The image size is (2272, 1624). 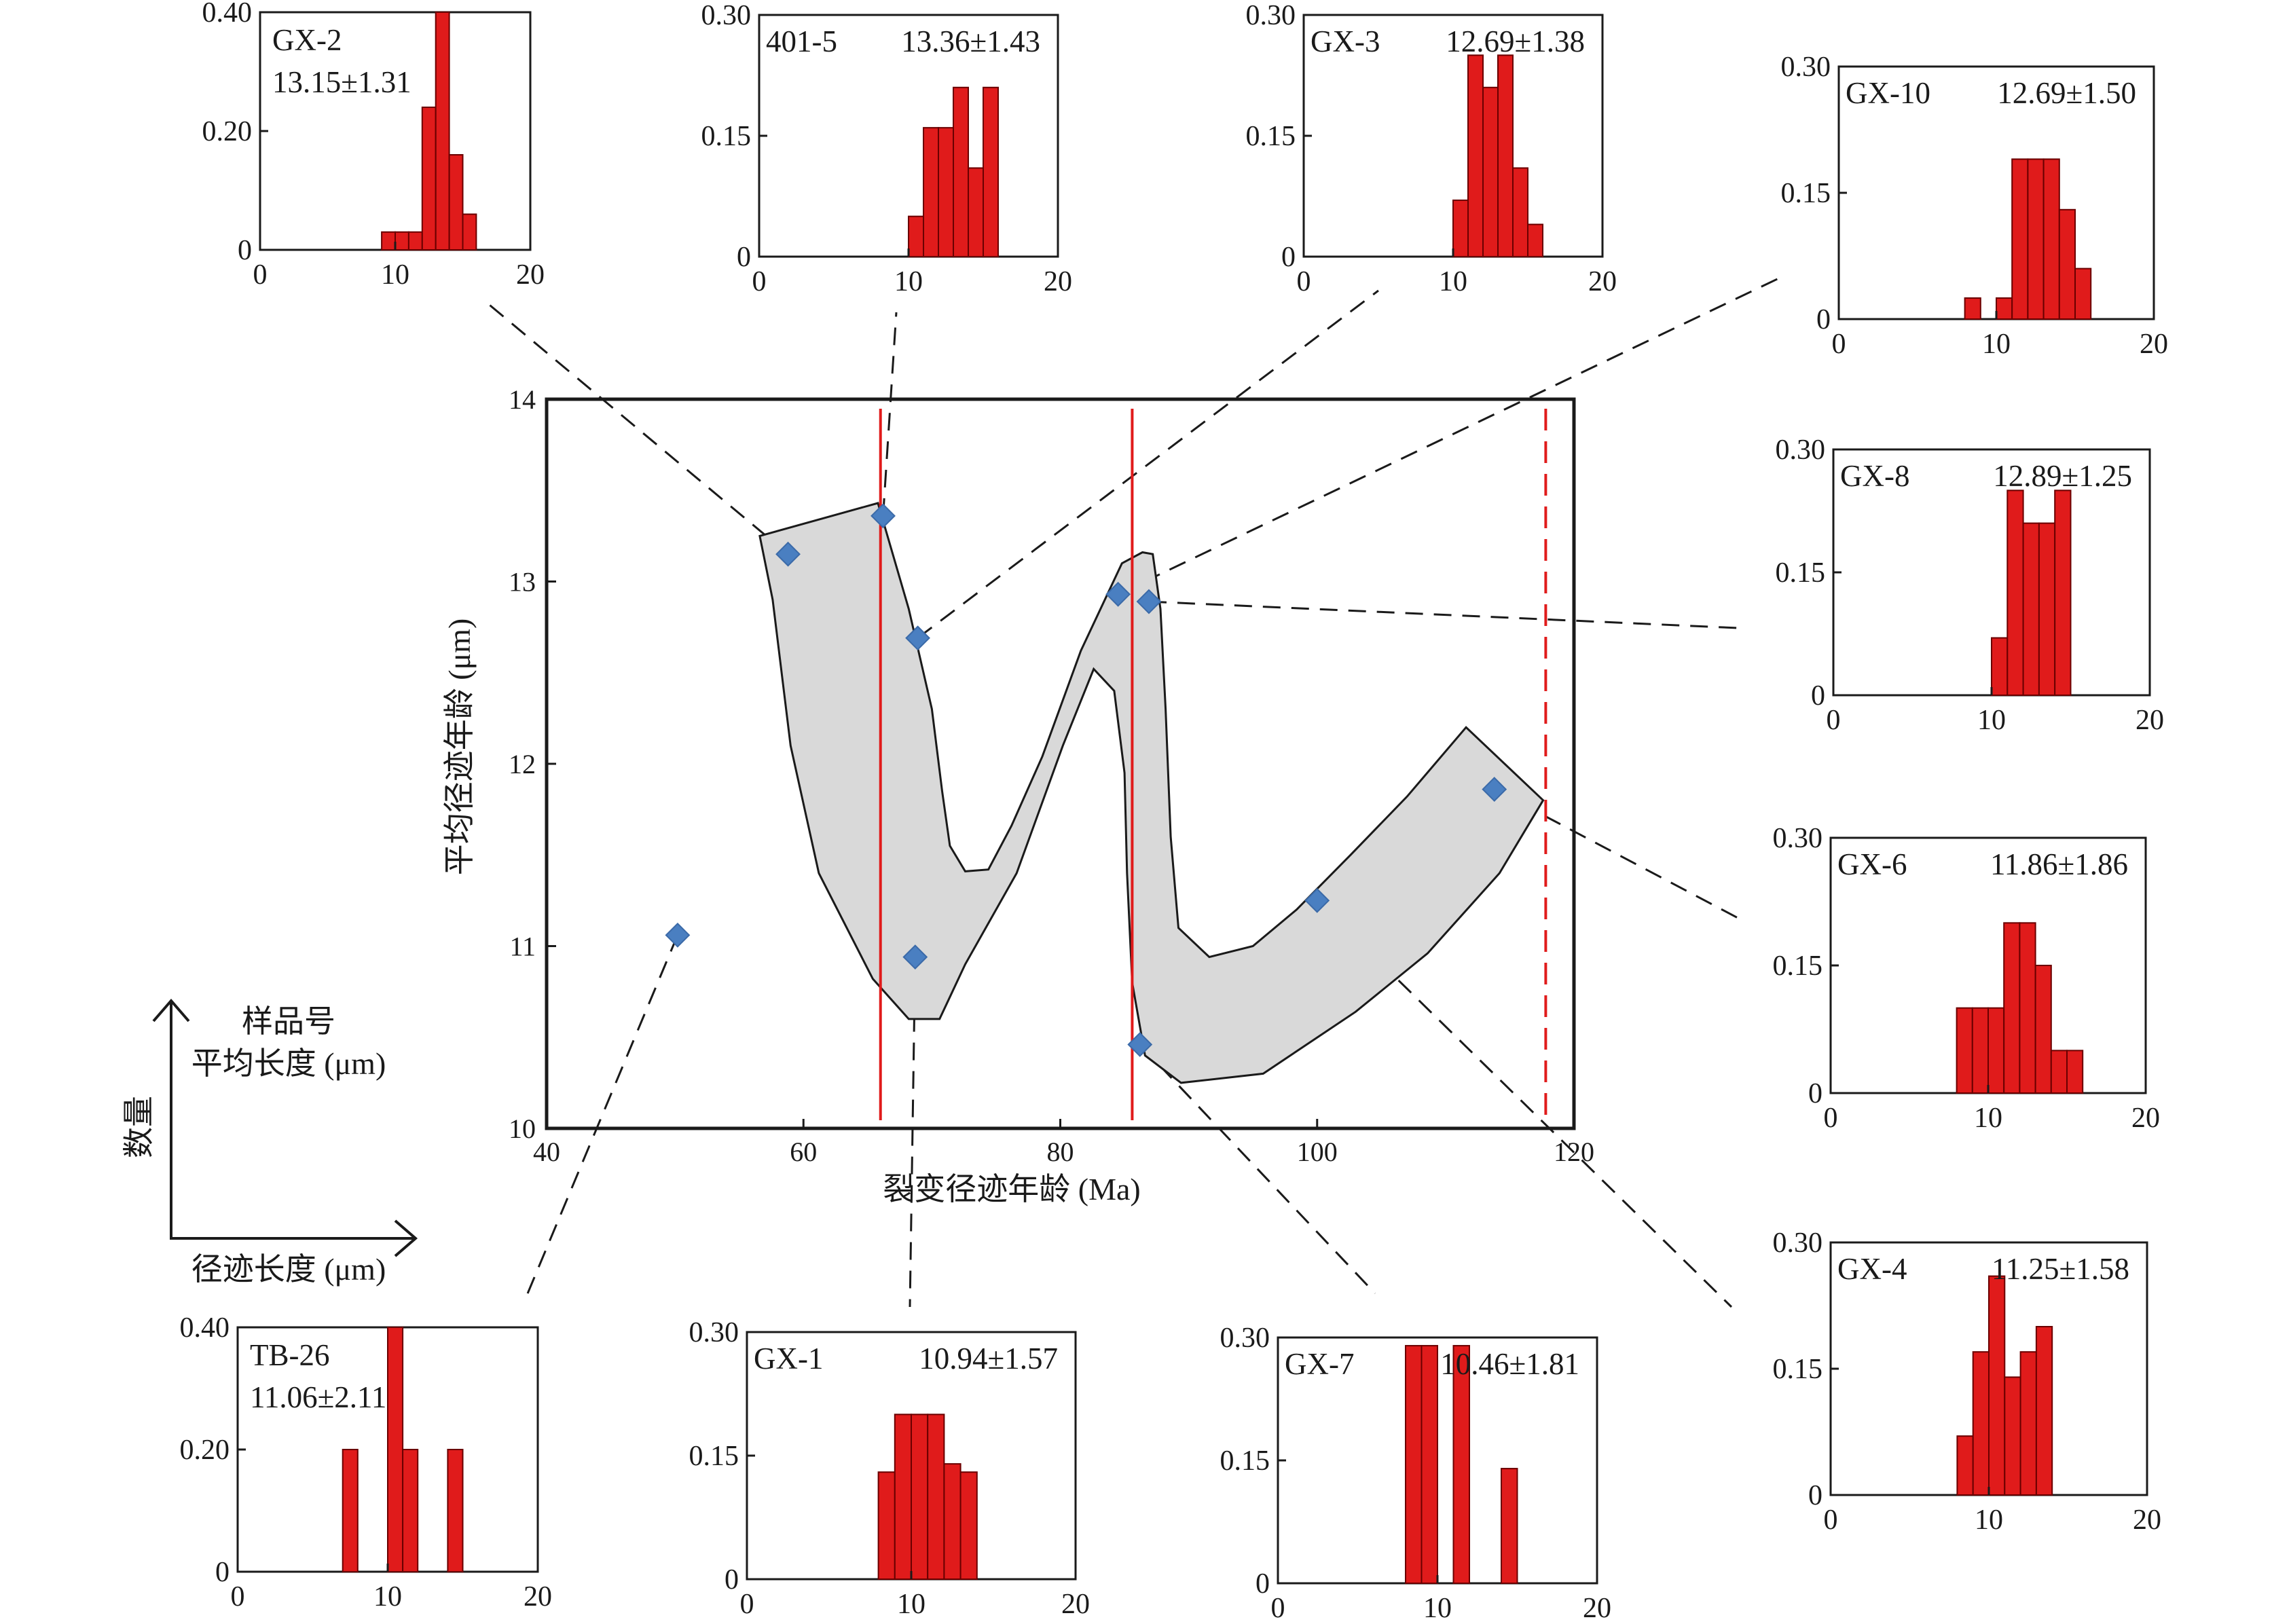 What do you see at coordinates (227, 14) in the screenshot?
I see `histogram-y-tick-label: 0.40` at bounding box center [227, 14].